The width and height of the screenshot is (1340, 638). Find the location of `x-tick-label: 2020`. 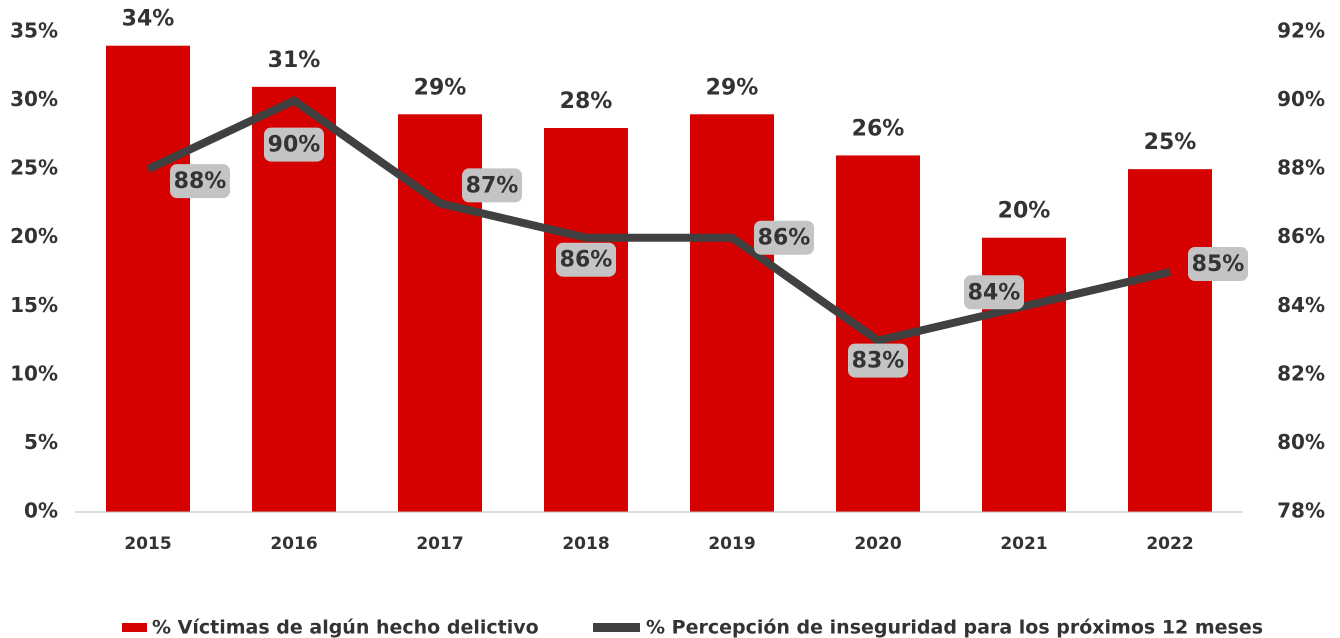

x-tick-label: 2020 is located at coordinates (877, 544).